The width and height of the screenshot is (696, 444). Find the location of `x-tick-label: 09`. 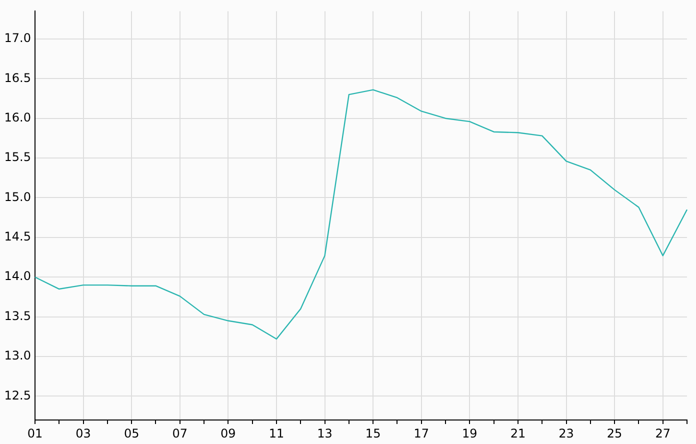

x-tick-label: 09 is located at coordinates (228, 433).